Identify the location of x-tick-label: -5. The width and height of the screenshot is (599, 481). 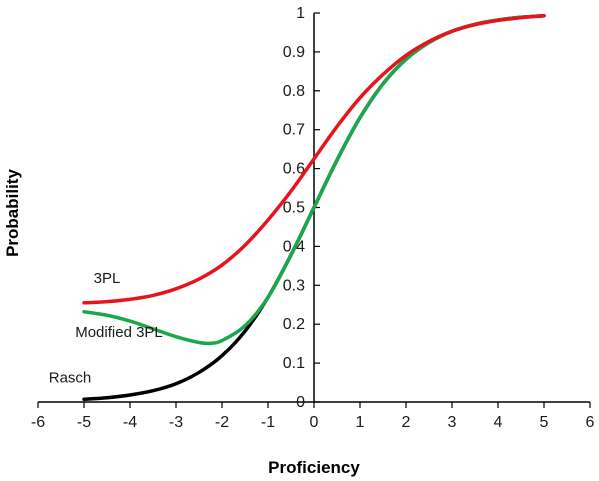
(84, 422).